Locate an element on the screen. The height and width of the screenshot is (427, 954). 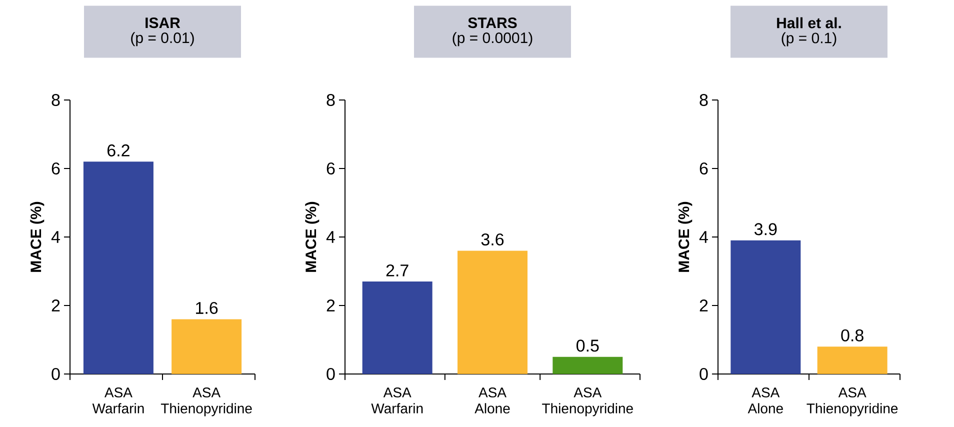
chart-subtitle: (p = 0.1) is located at coordinates (809, 39).